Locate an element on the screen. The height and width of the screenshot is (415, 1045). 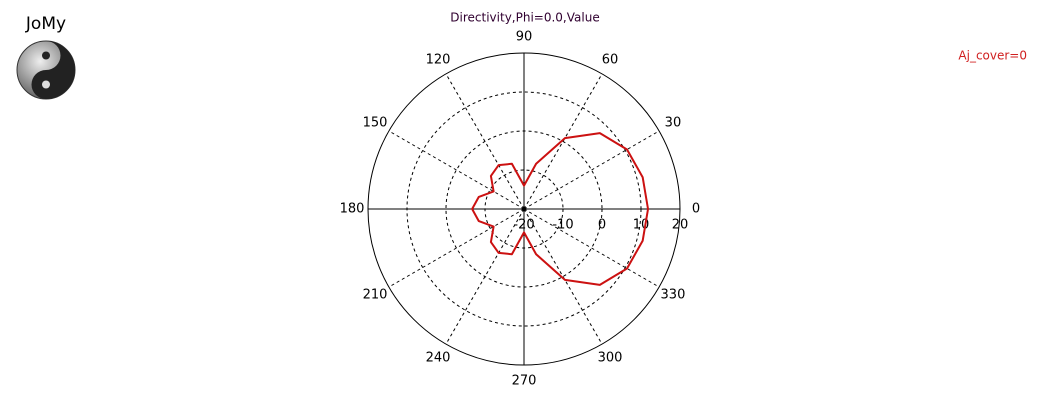
annotation: Aj_cover=0 is located at coordinates (992, 56).